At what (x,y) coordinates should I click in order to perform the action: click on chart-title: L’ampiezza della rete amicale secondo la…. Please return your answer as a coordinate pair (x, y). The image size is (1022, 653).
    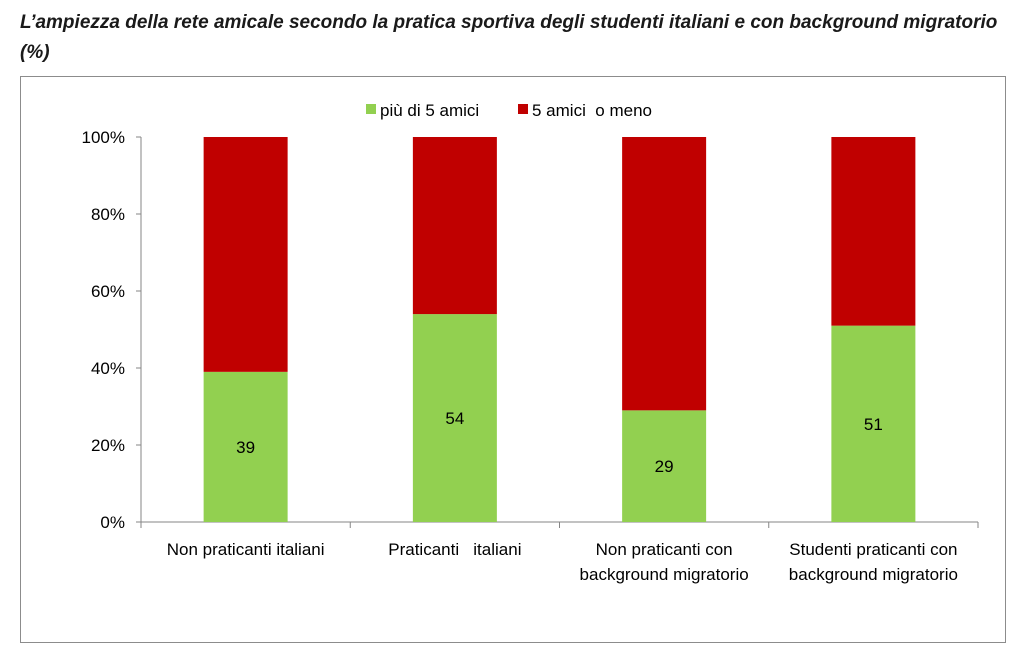
    Looking at the image, I should click on (509, 37).